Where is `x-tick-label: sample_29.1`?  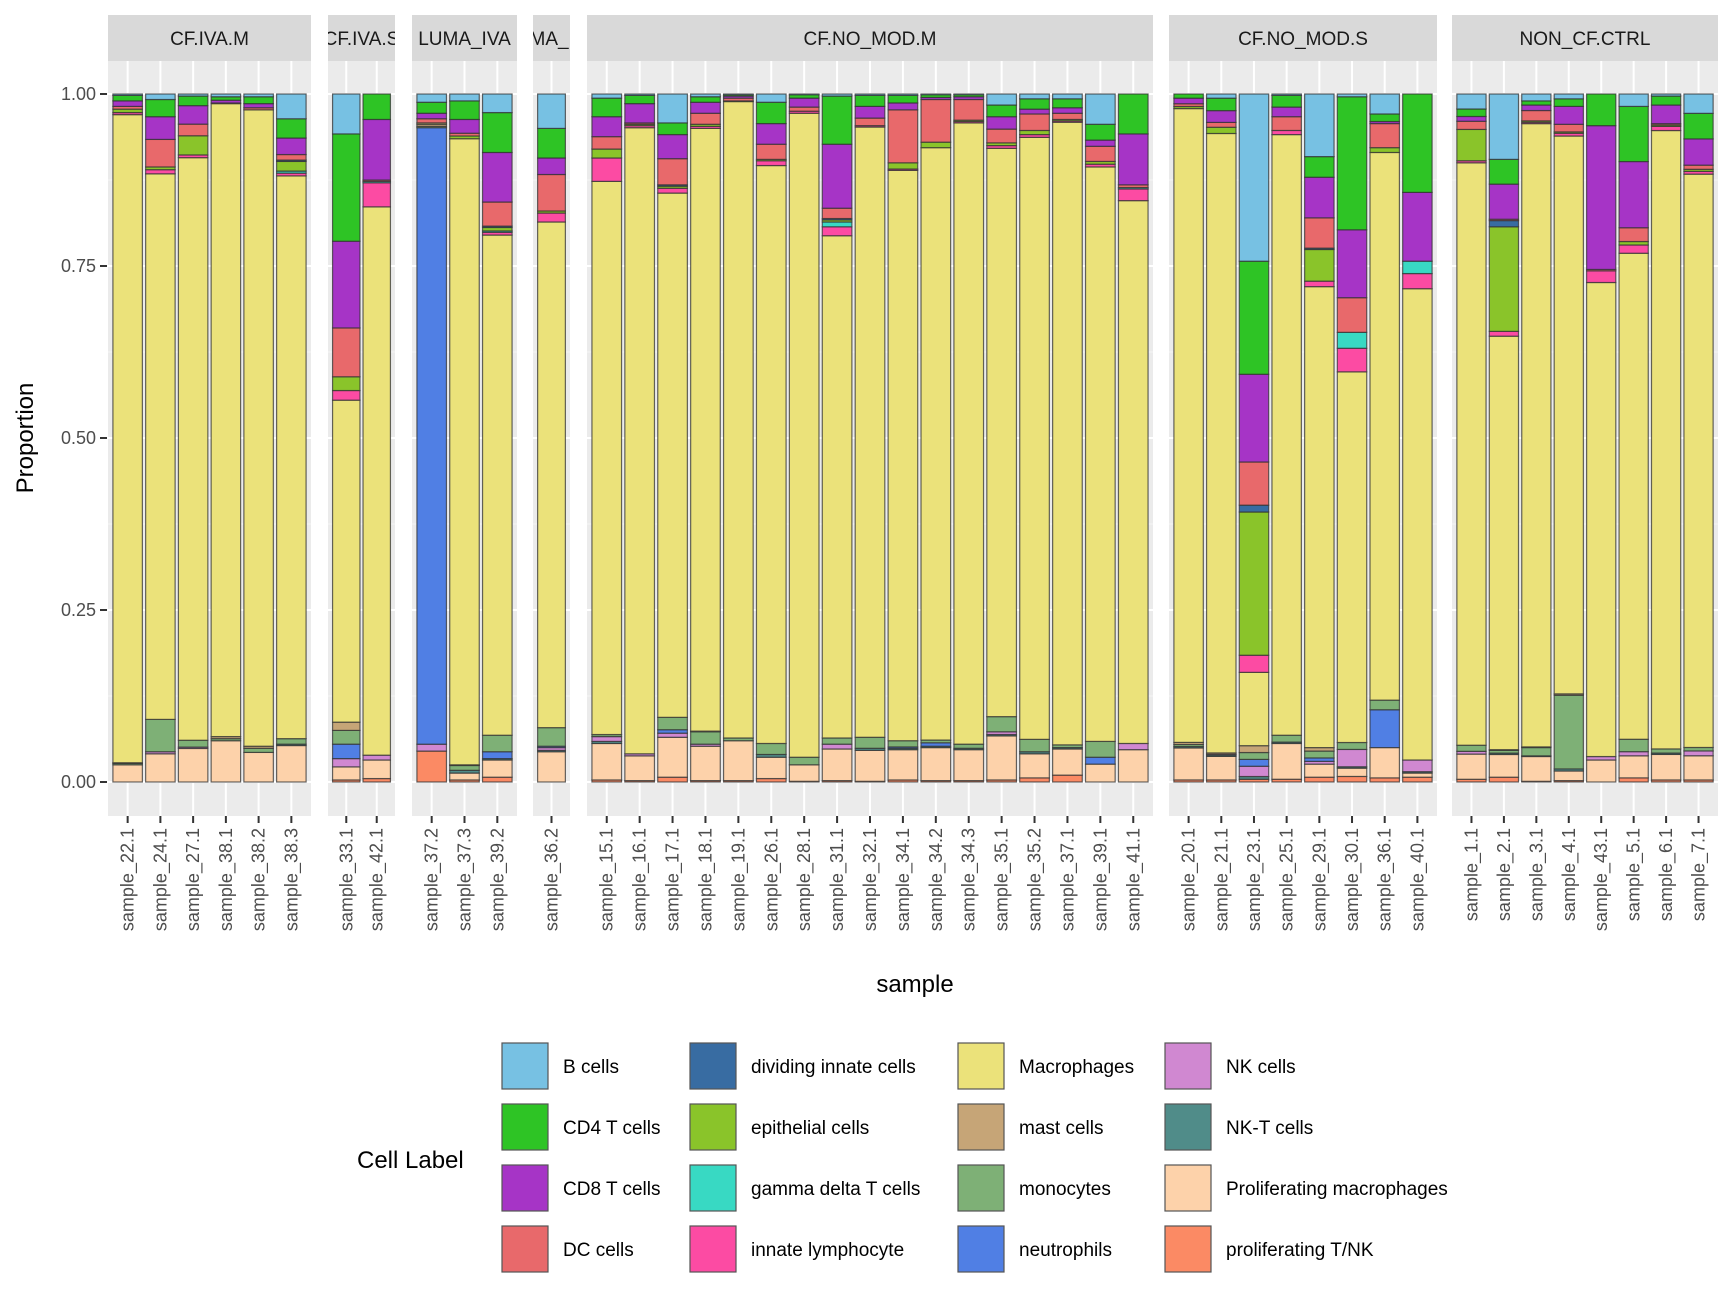
x-tick-label: sample_29.1 is located at coordinates (1319, 879).